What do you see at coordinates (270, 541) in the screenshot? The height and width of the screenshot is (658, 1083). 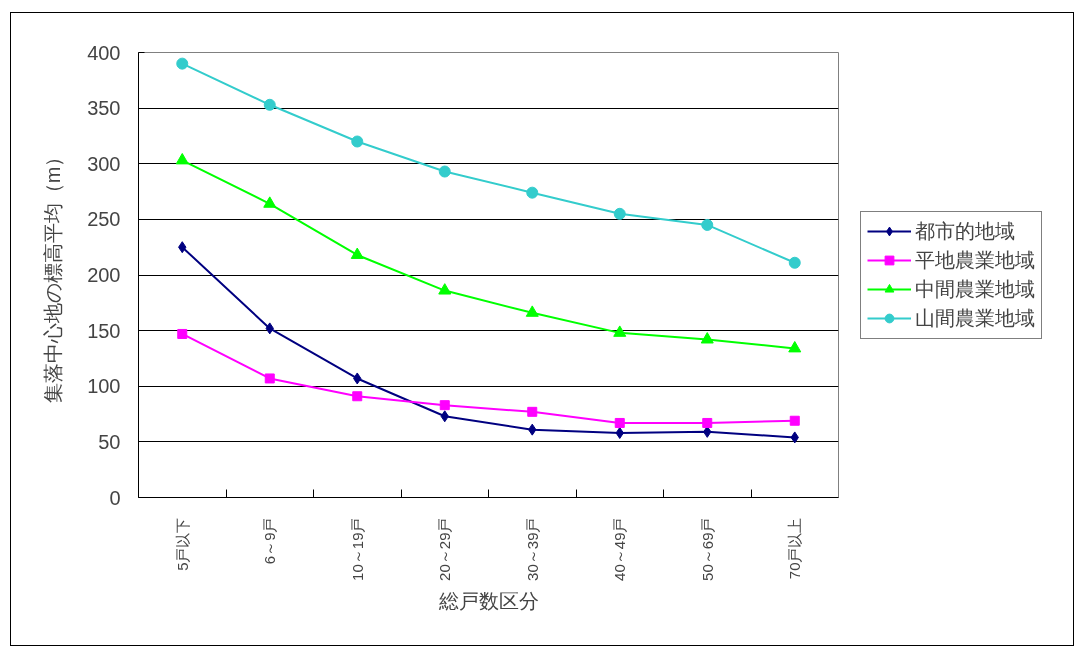 I see `x-tick-label: 6～9戸` at bounding box center [270, 541].